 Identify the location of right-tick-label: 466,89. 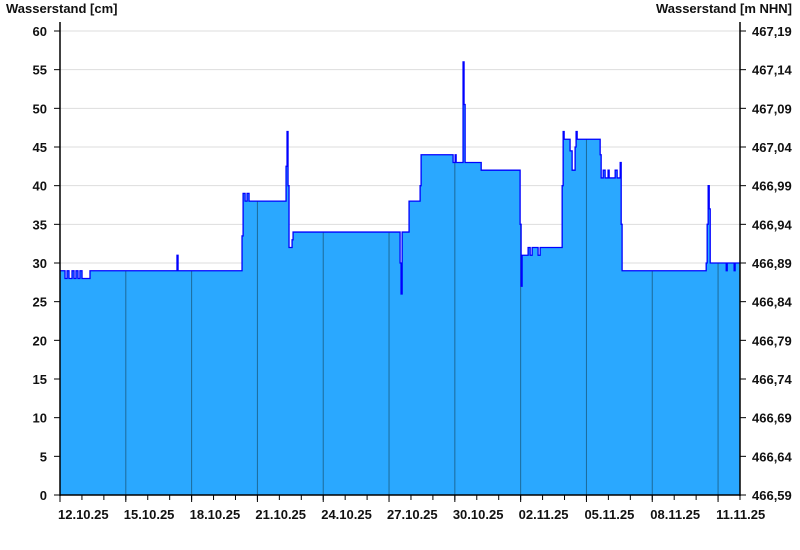
(772, 263).